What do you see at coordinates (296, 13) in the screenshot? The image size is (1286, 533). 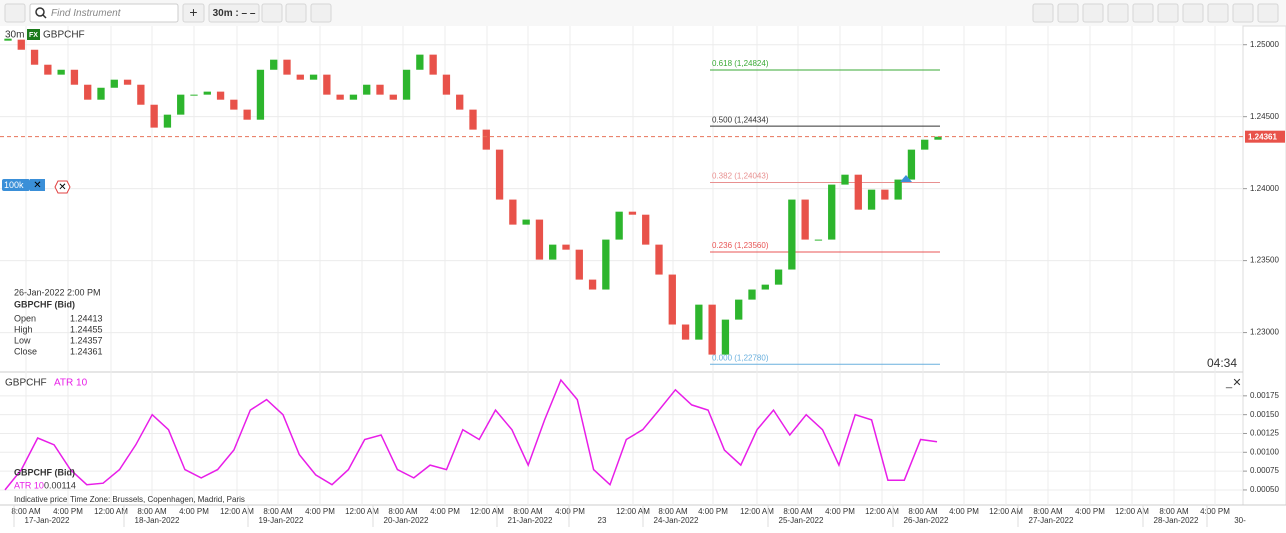 I see `layout-button` at bounding box center [296, 13].